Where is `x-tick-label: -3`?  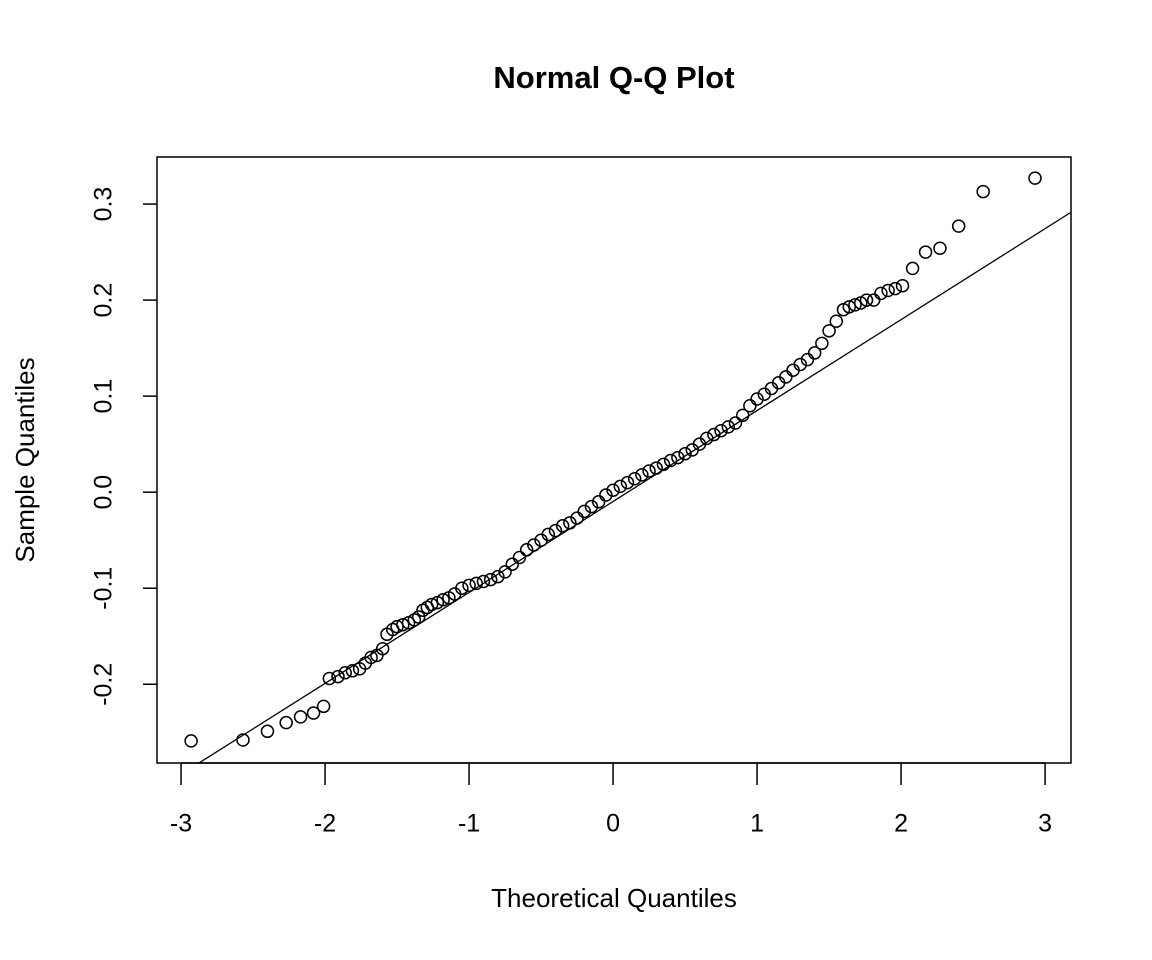 x-tick-label: -3 is located at coordinates (181, 824).